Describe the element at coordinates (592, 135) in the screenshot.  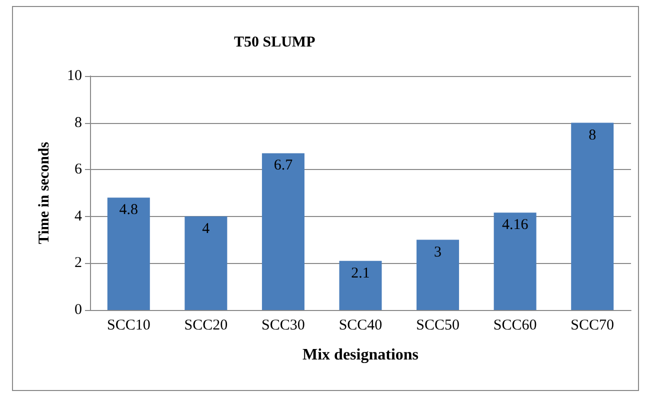
I see `data-label: 8` at that location.